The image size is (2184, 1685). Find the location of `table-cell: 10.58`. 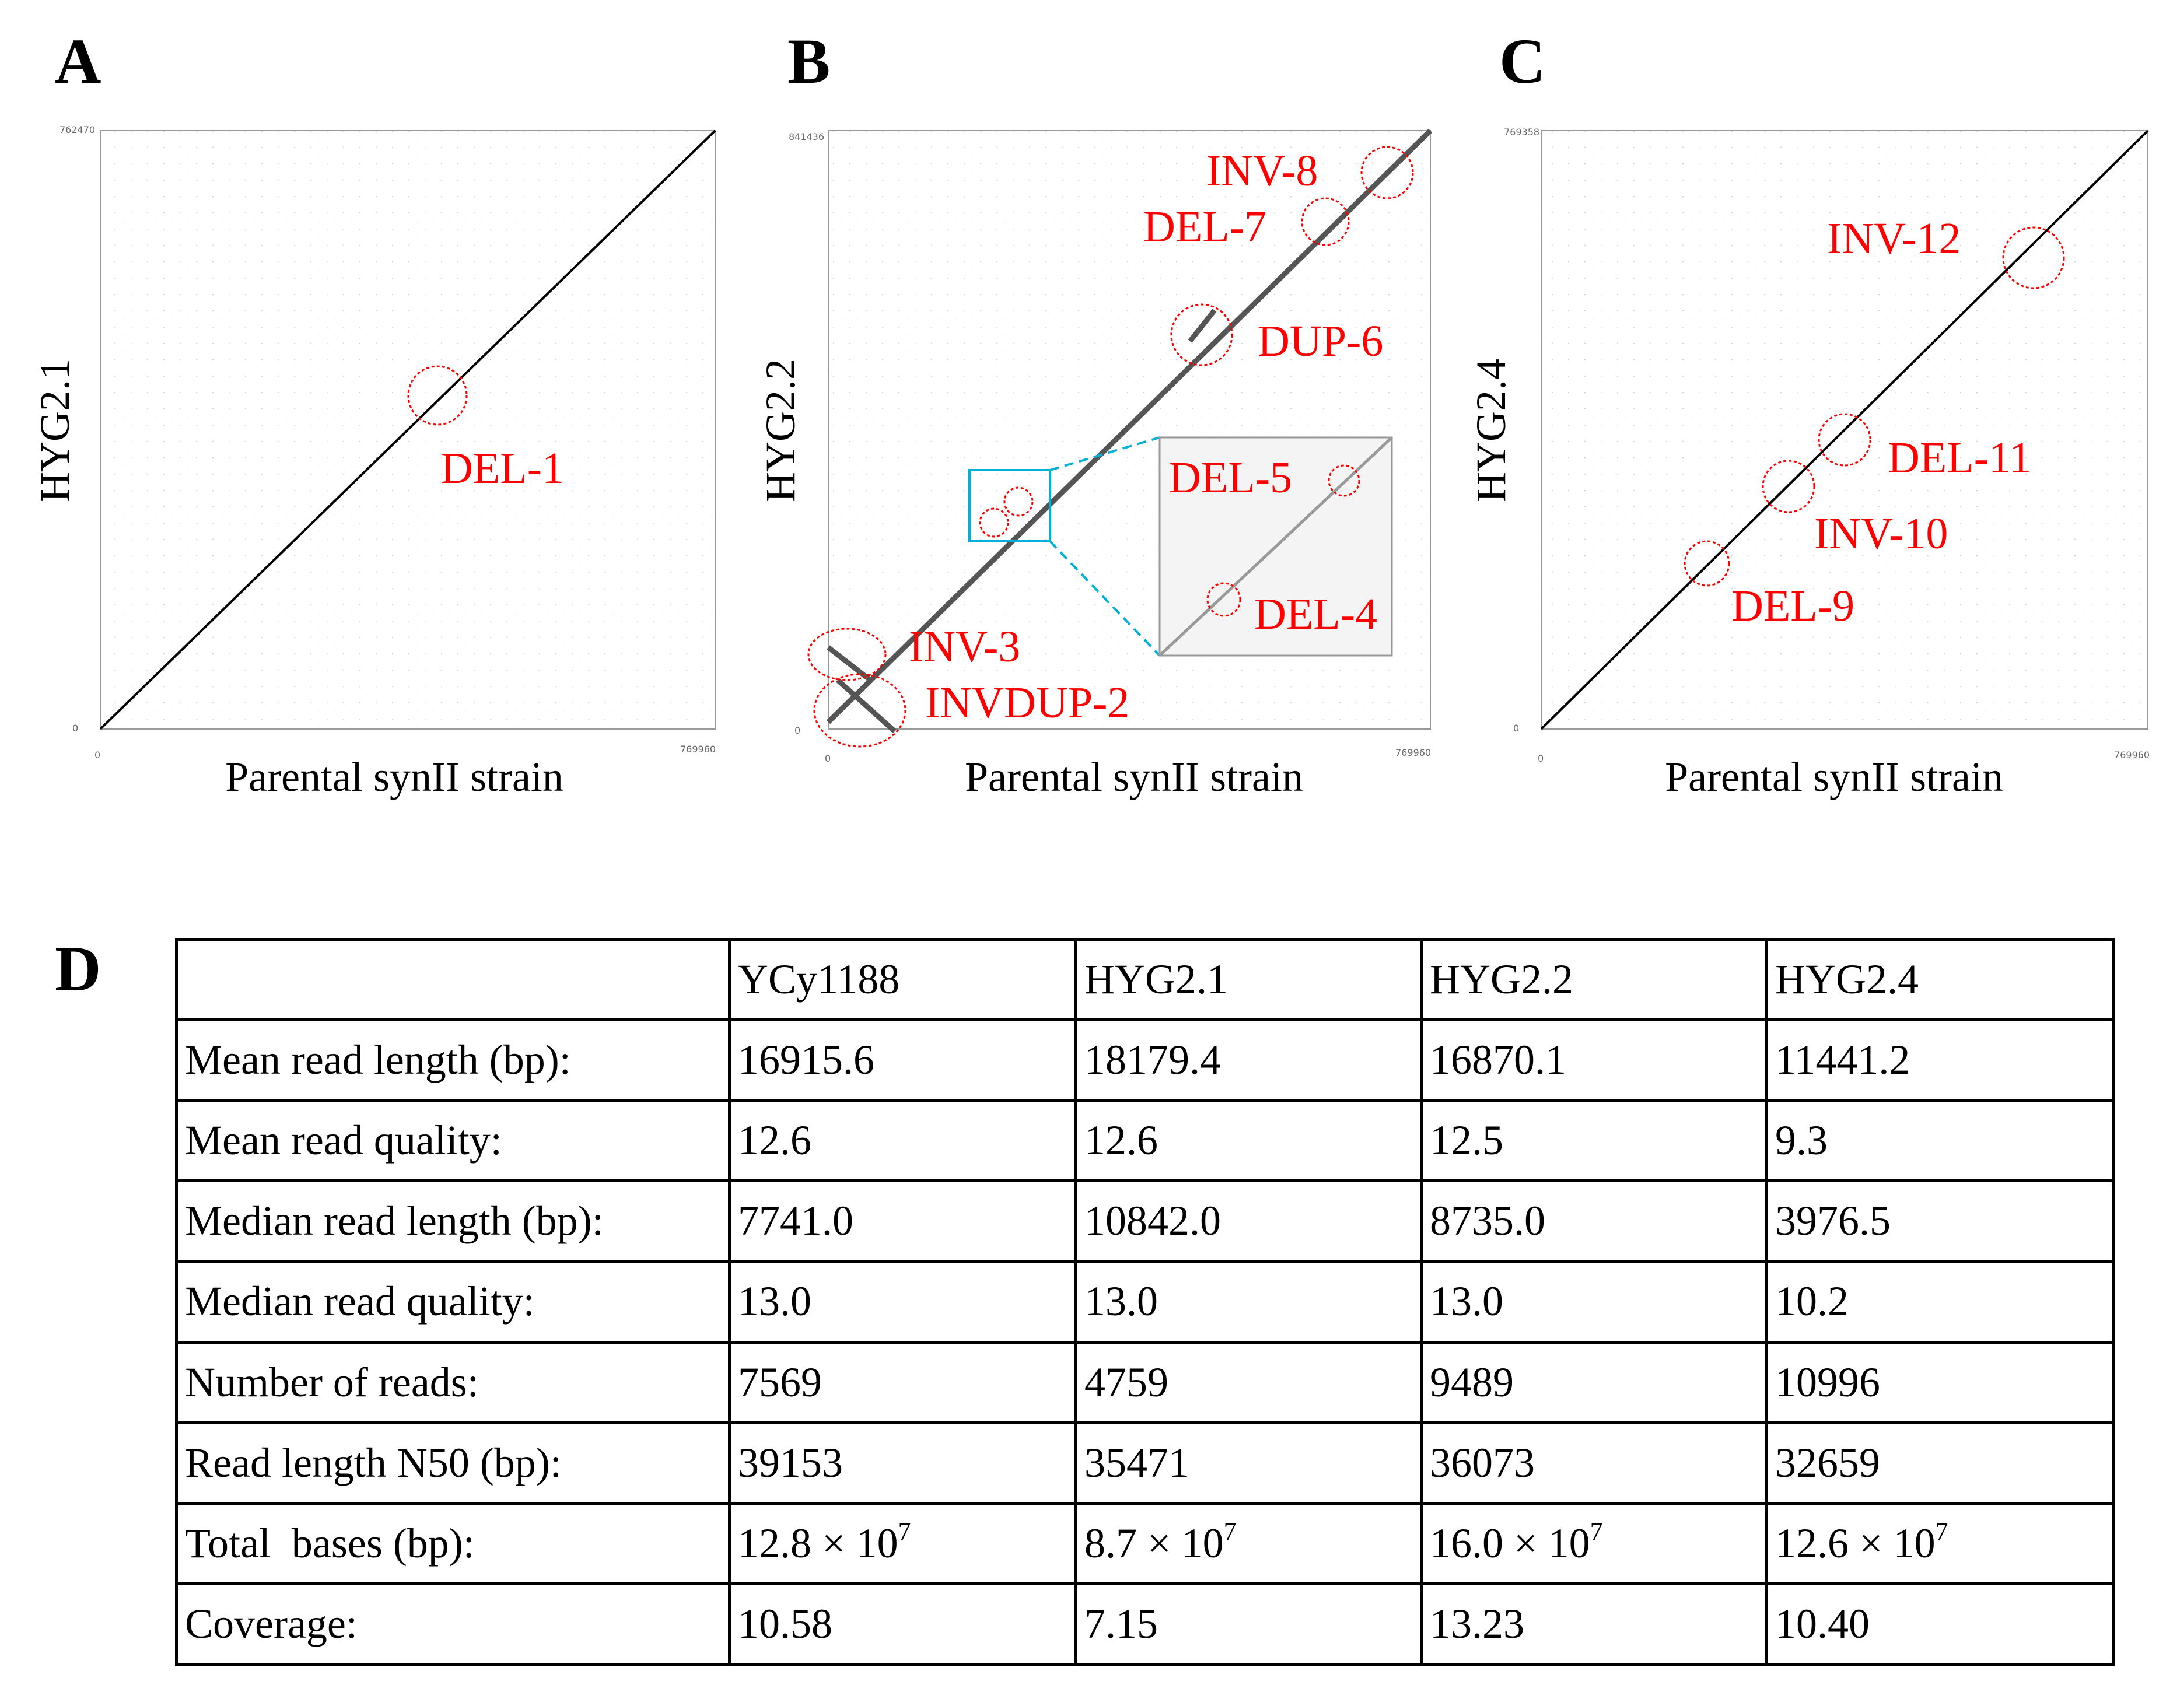

table-cell: 10.58 is located at coordinates (902, 1624).